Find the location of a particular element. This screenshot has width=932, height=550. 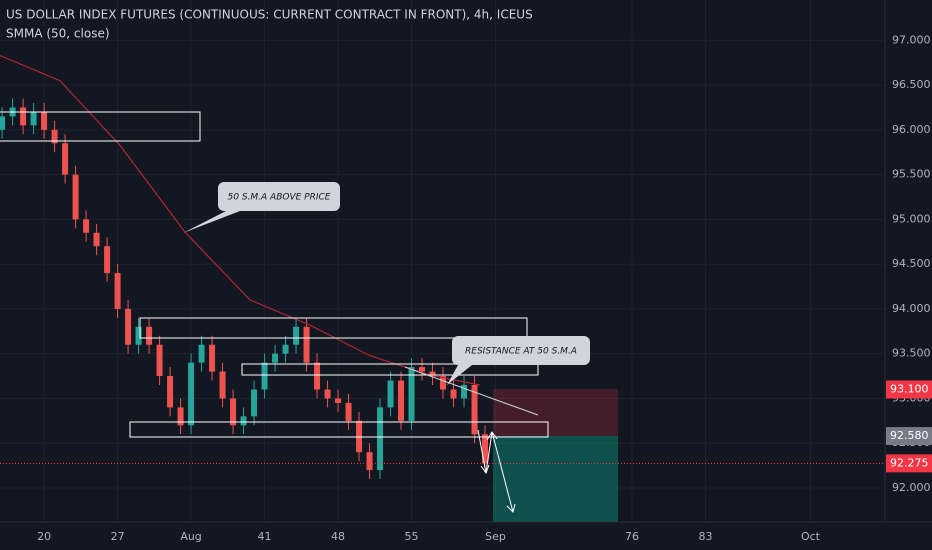

x-tick-label: Oct is located at coordinates (811, 536).